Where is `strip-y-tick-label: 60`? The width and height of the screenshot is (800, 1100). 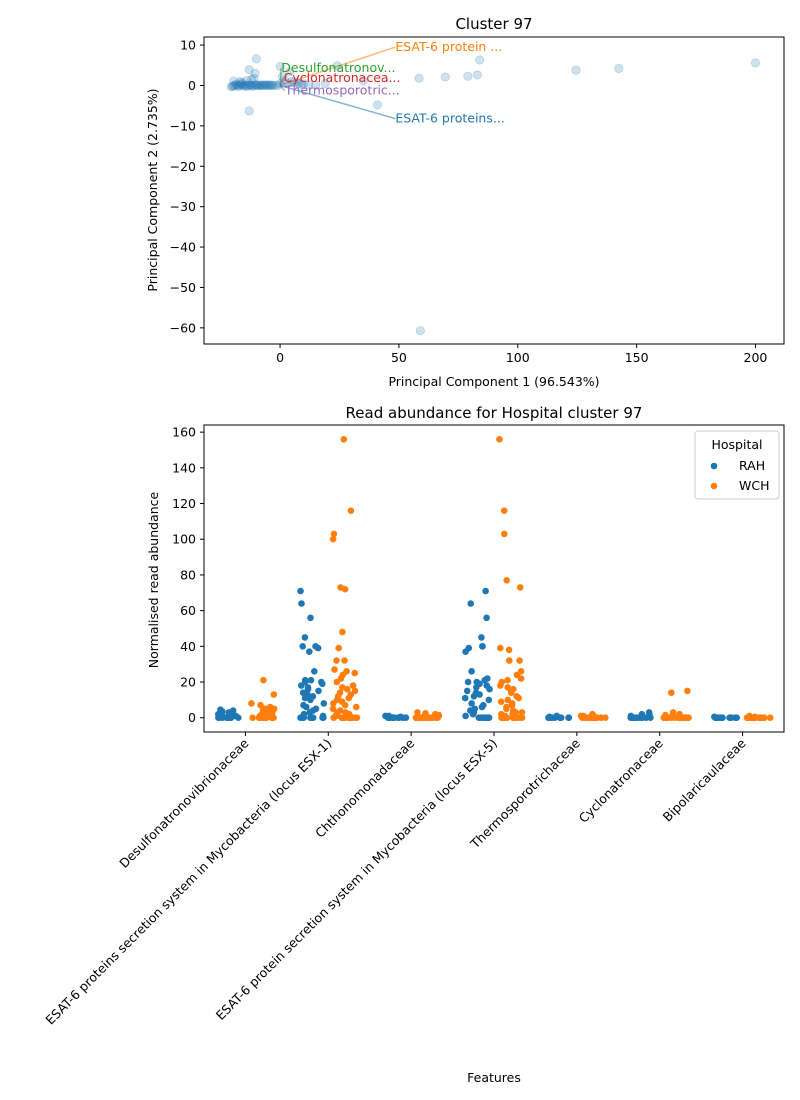 strip-y-tick-label: 60 is located at coordinates (188, 610).